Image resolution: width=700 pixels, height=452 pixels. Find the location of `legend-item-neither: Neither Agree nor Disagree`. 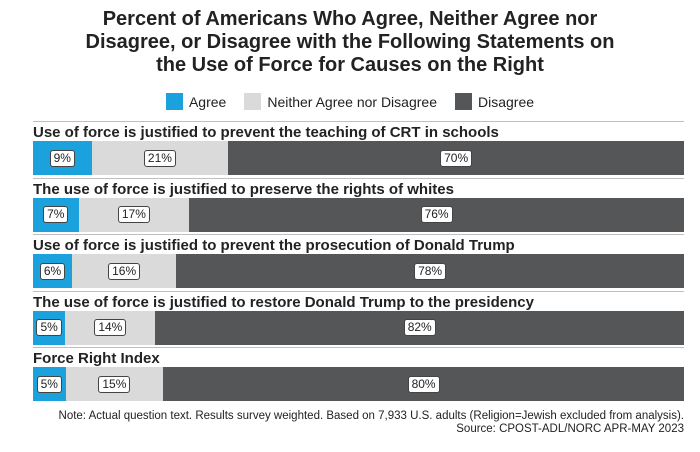

legend-item-neither: Neither Agree nor Disagree is located at coordinates (340, 101).